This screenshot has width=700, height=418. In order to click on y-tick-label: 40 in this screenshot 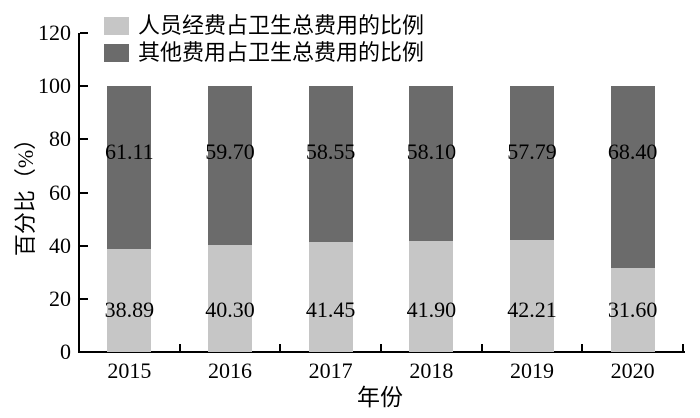, I will do `click(60, 245)`.